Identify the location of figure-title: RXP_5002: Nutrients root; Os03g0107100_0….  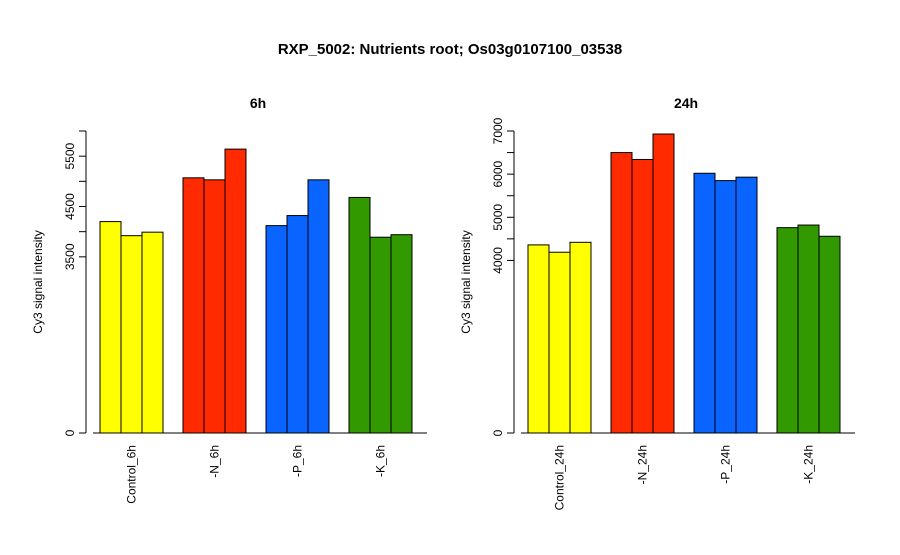
(450, 49).